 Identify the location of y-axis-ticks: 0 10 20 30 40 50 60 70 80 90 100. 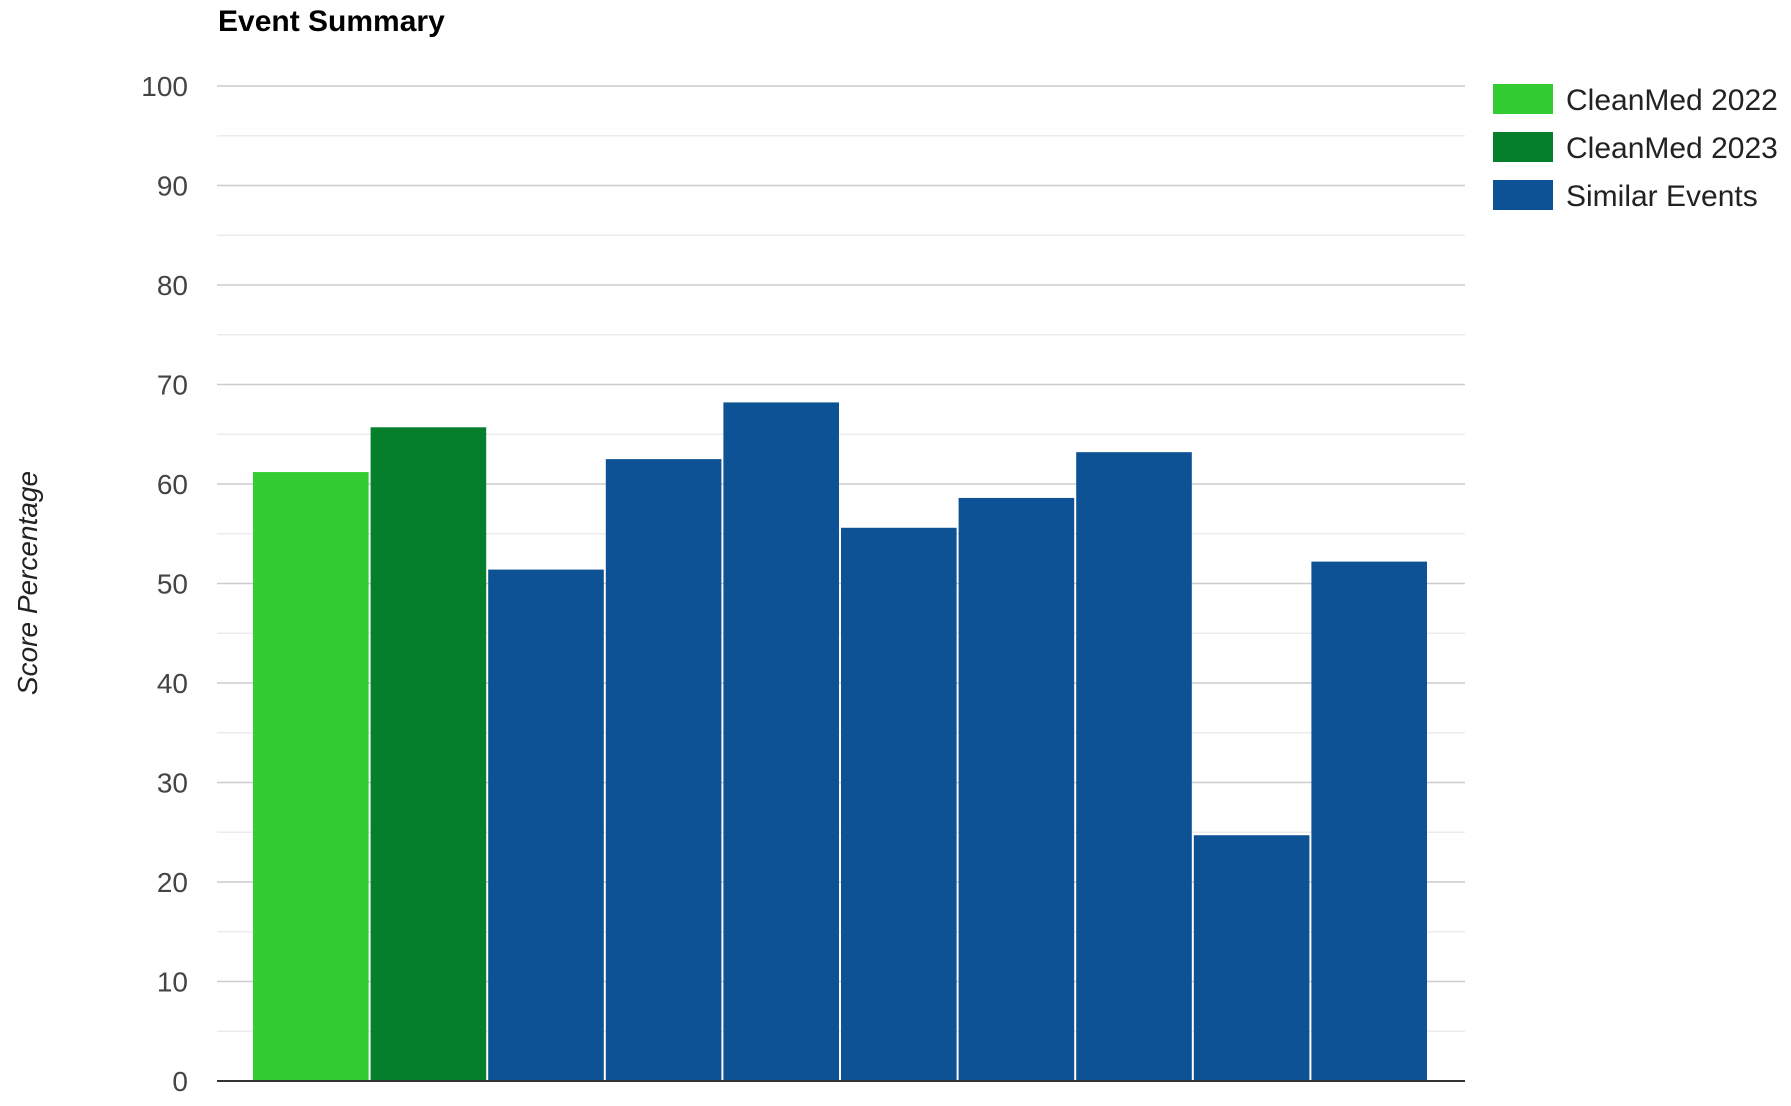
(164, 584).